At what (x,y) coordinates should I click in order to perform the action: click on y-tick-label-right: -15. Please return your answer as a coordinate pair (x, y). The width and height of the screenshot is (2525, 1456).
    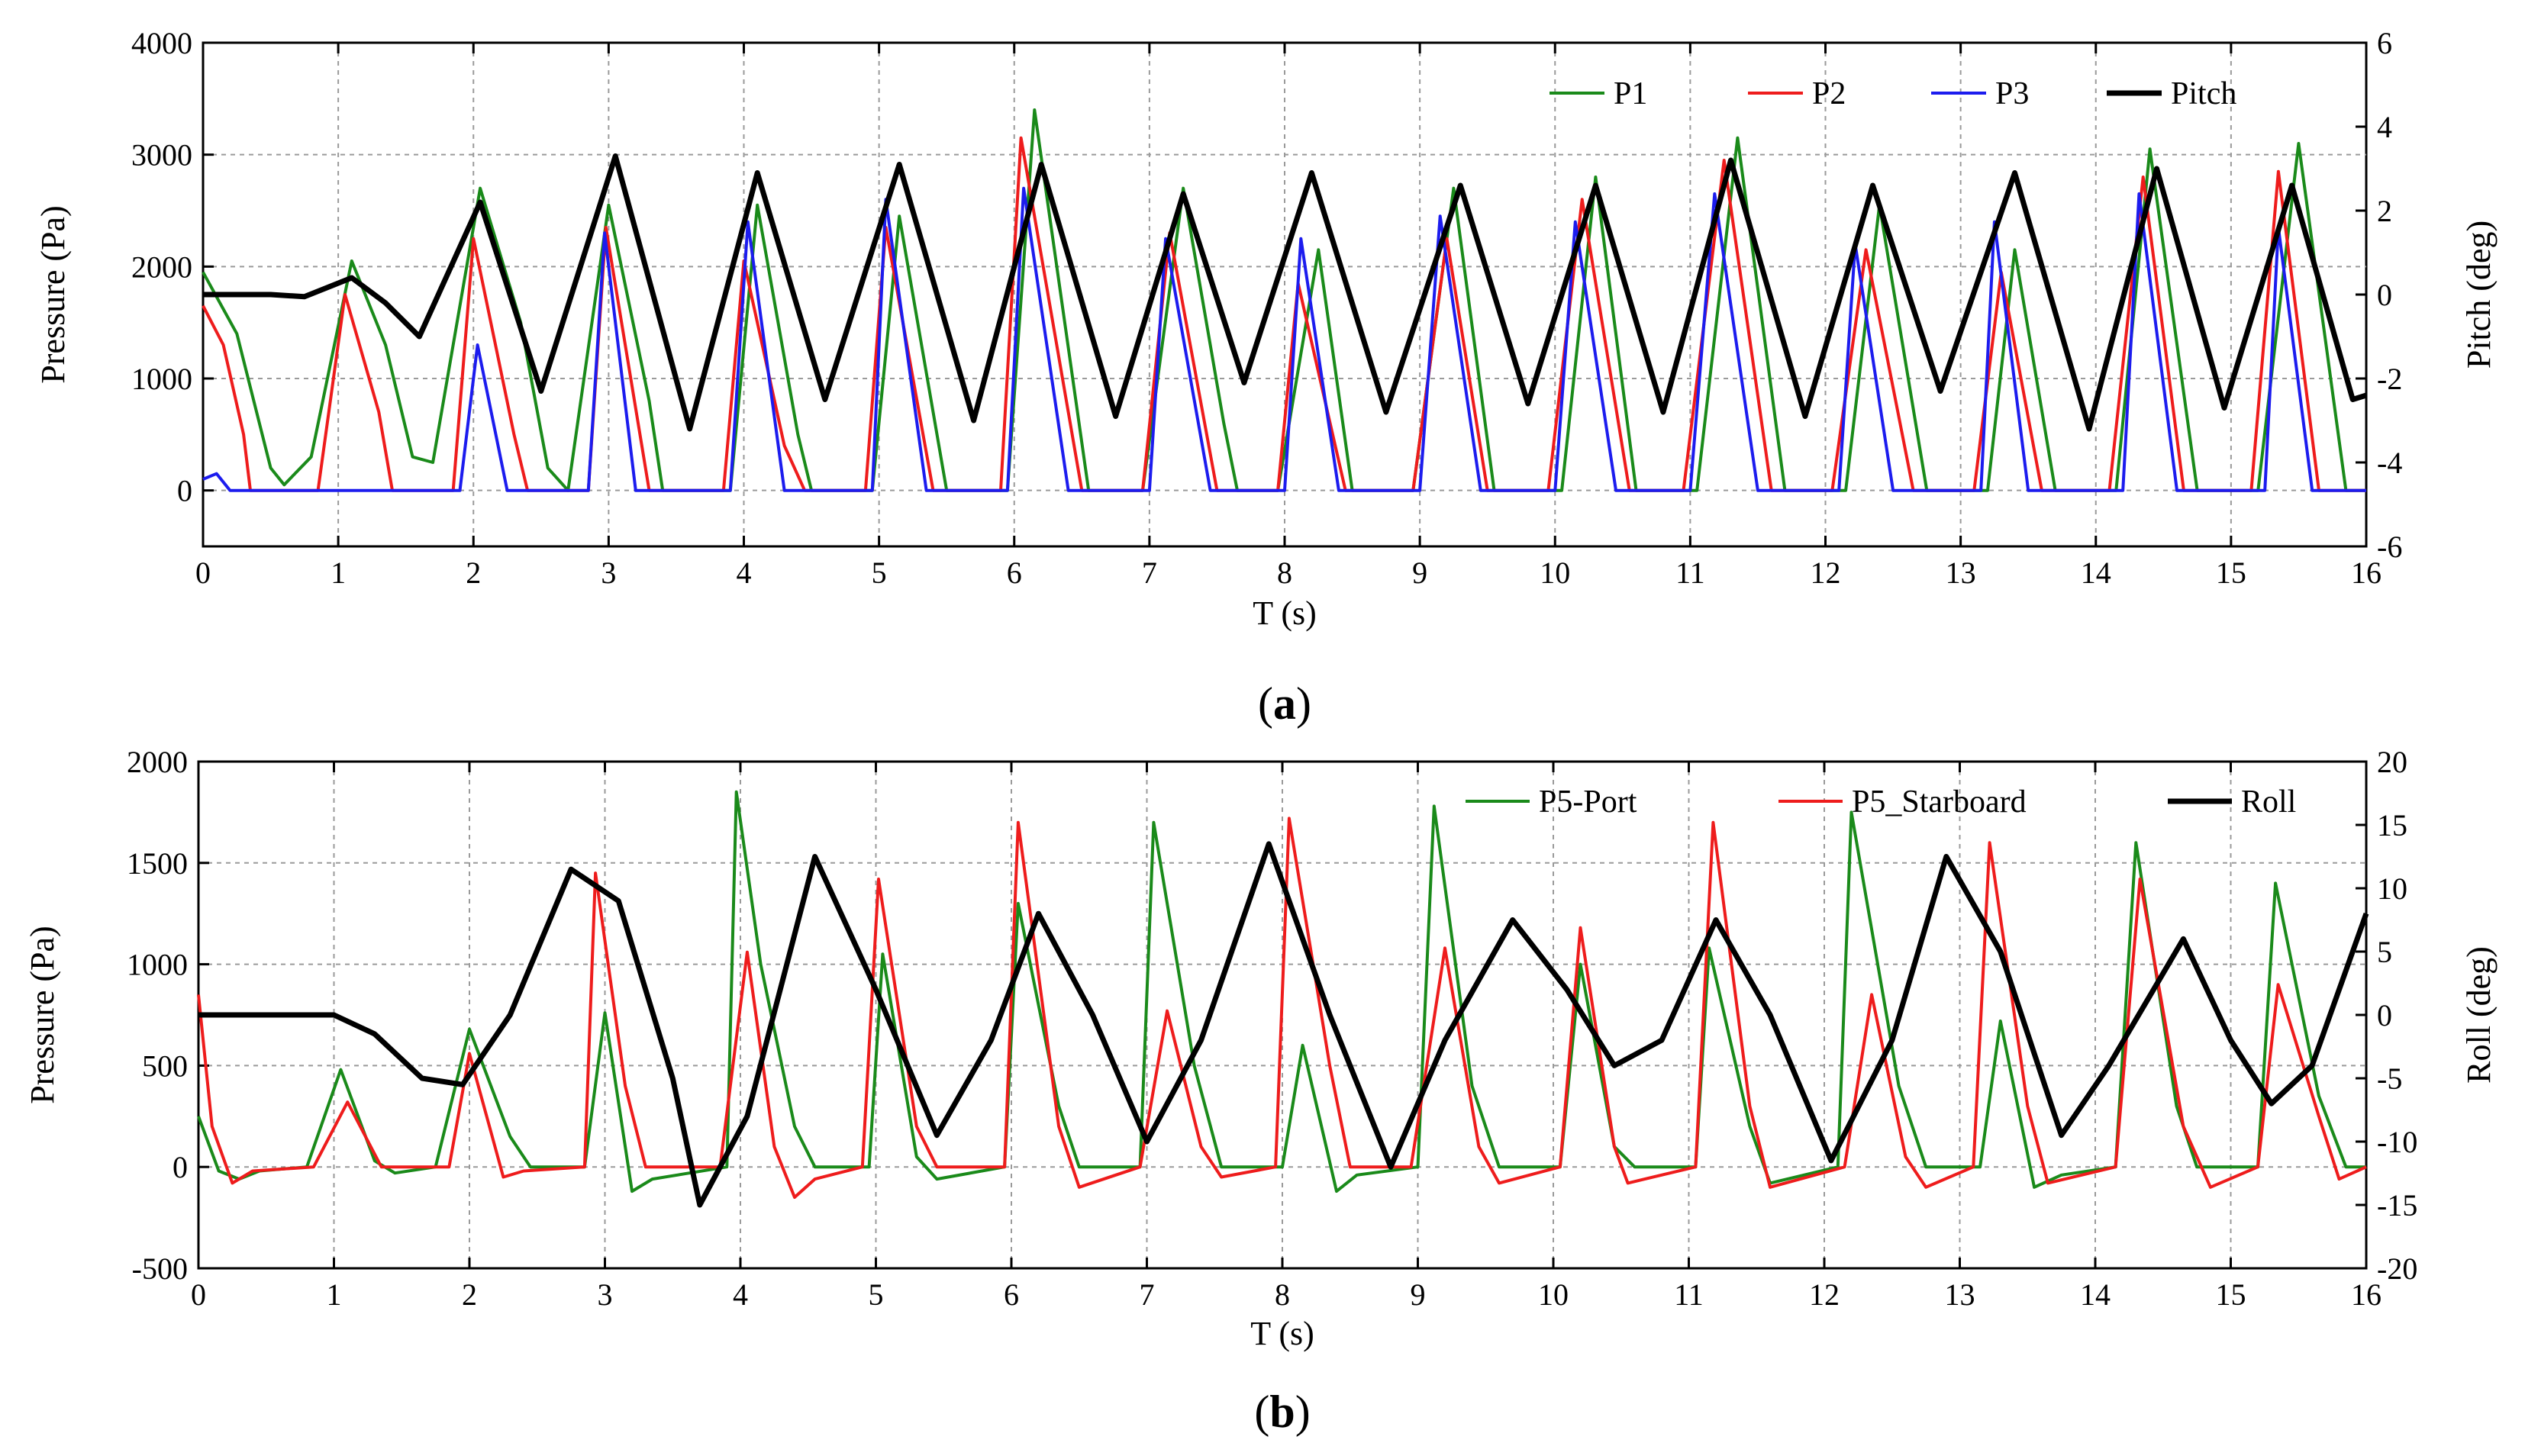
    Looking at the image, I should click on (2397, 1205).